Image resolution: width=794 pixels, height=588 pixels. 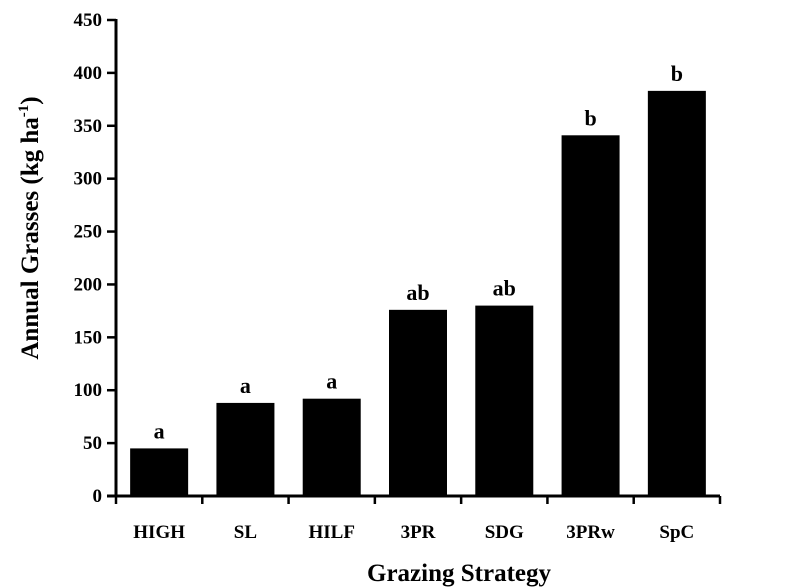 What do you see at coordinates (88, 232) in the screenshot?
I see `y-tick-label: 250` at bounding box center [88, 232].